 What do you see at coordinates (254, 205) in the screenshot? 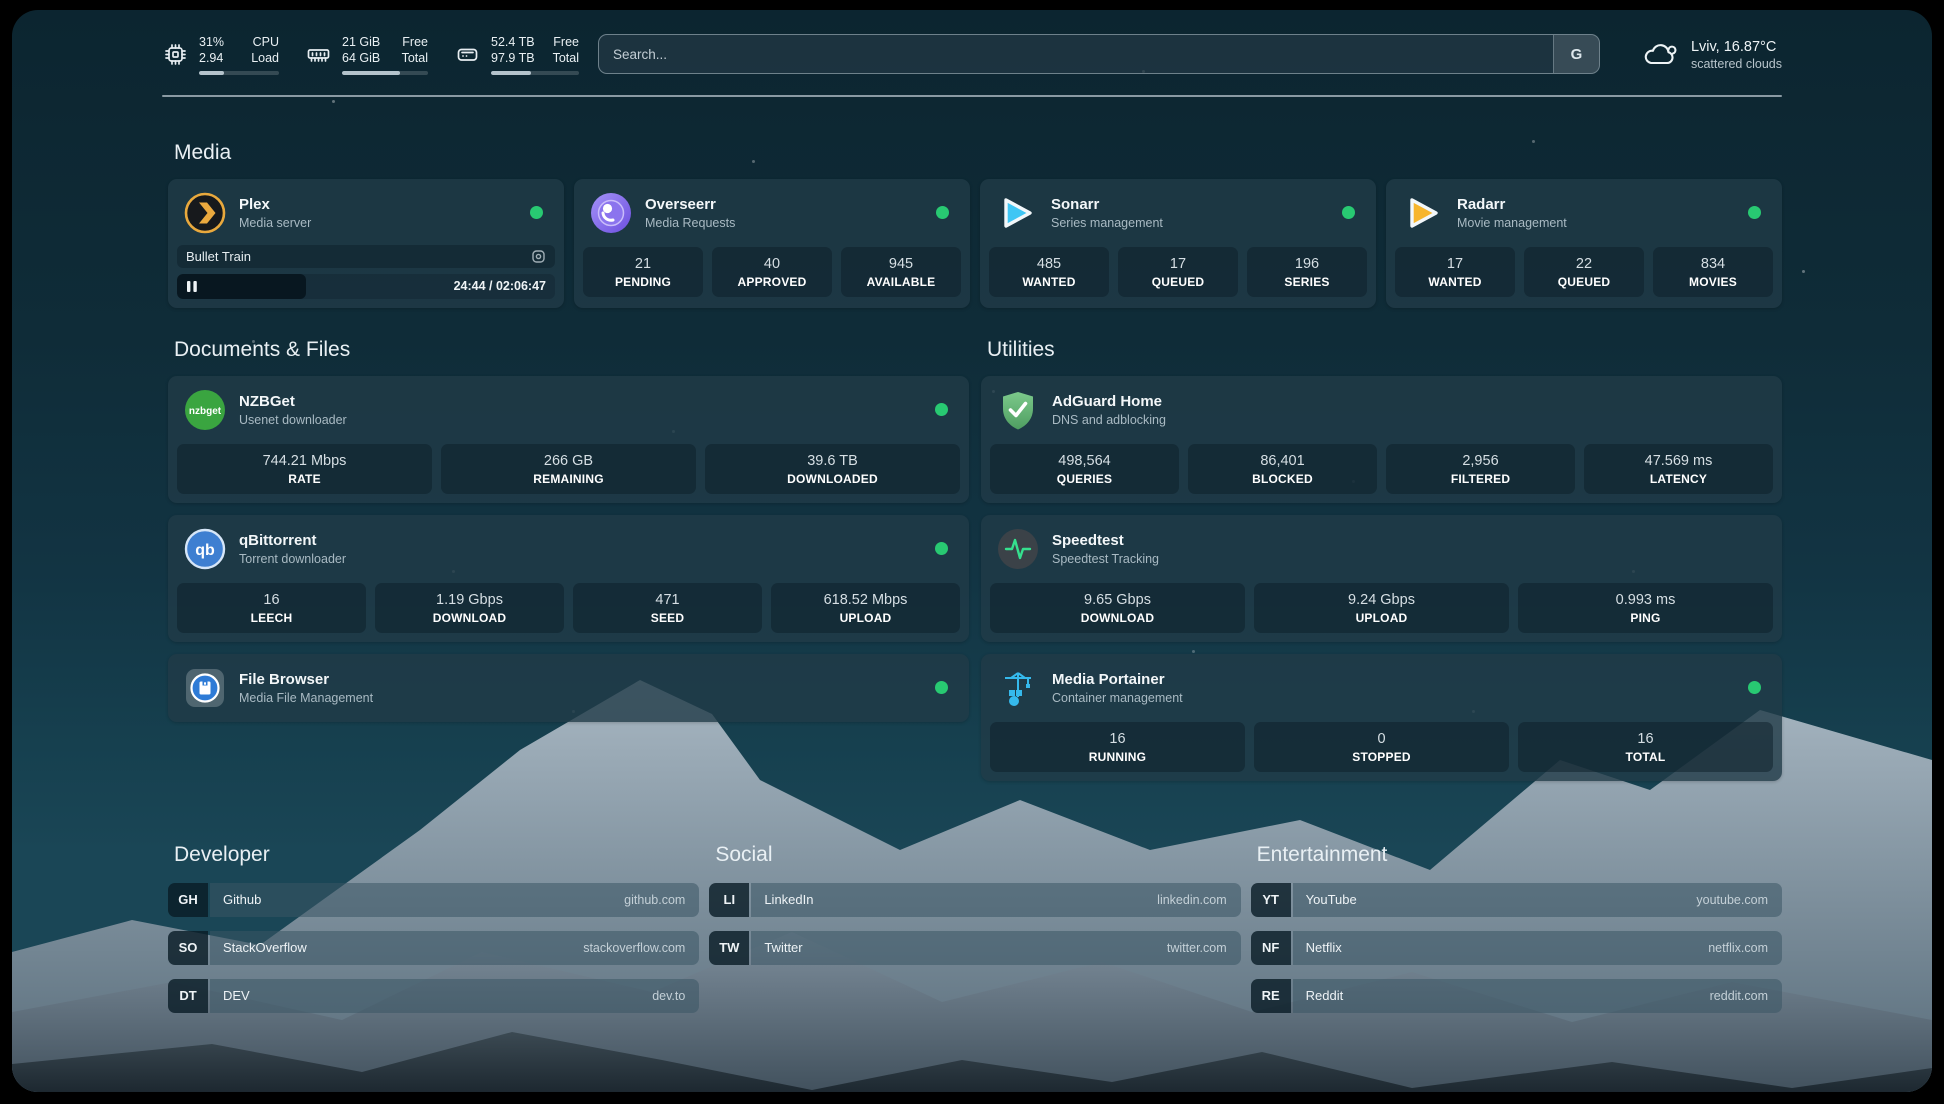
I see `service-title: Plex` at bounding box center [254, 205].